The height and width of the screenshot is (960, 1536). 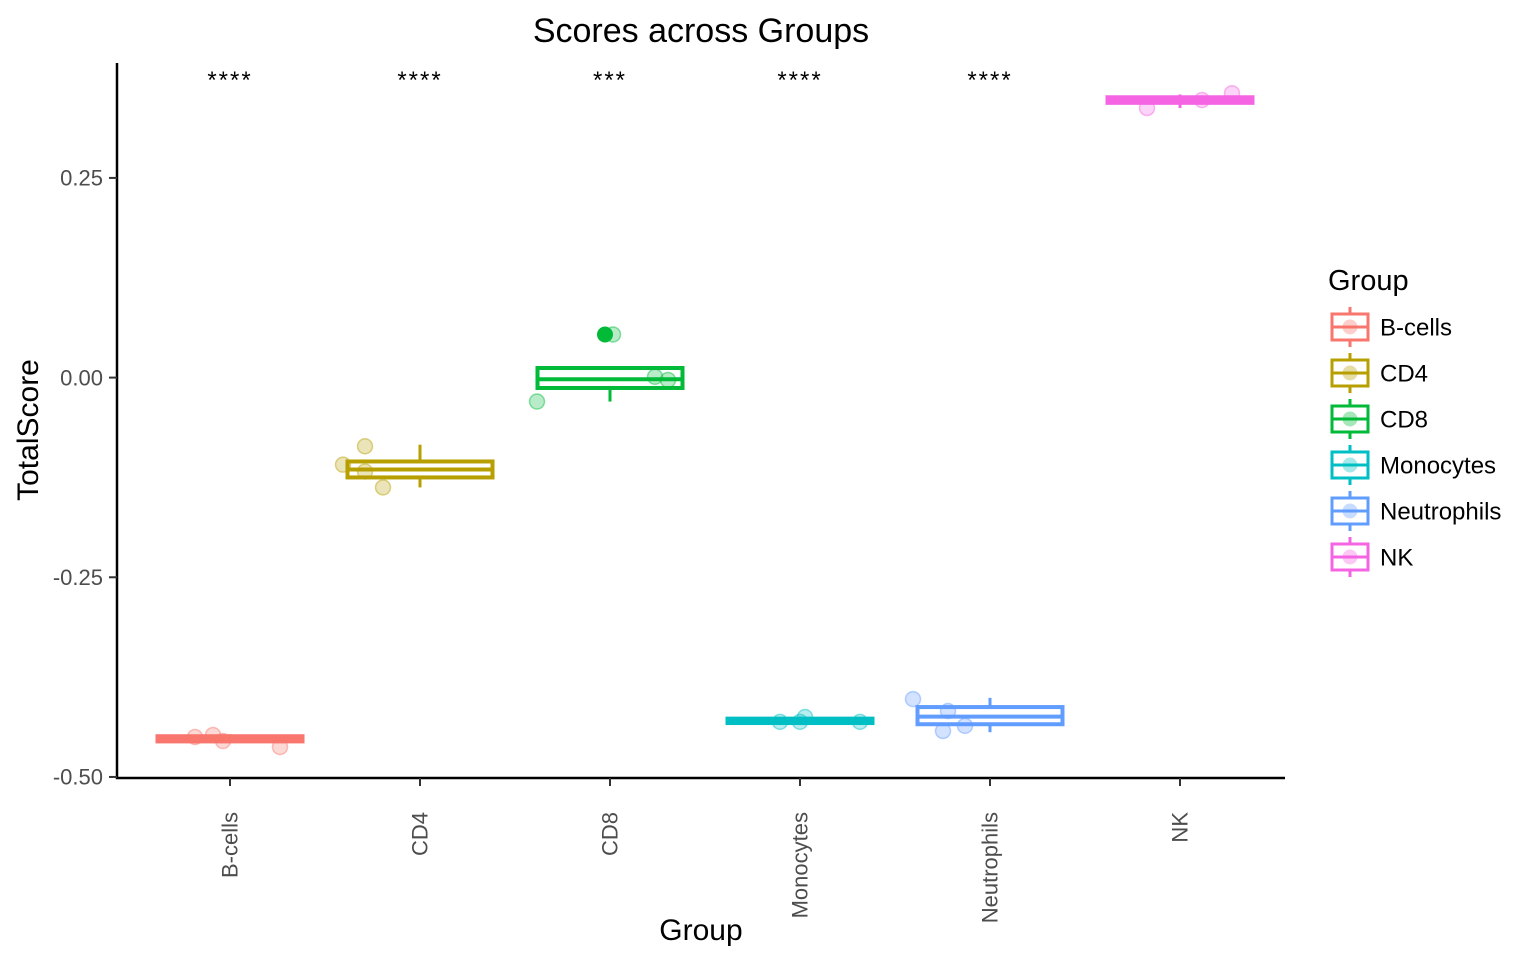 I want to click on legend-entry-NK: NK, so click(x=1371, y=557).